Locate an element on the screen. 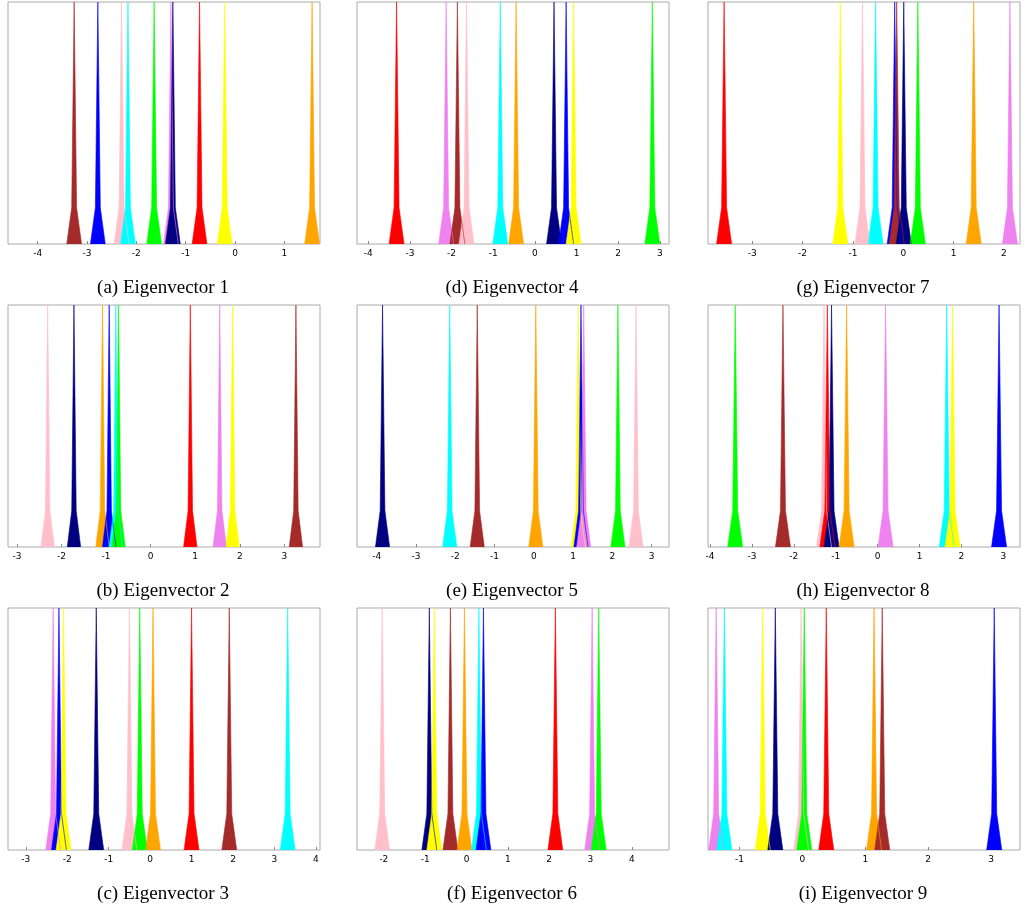  text: (c) Eigenvector 3 is located at coordinates (163, 893).